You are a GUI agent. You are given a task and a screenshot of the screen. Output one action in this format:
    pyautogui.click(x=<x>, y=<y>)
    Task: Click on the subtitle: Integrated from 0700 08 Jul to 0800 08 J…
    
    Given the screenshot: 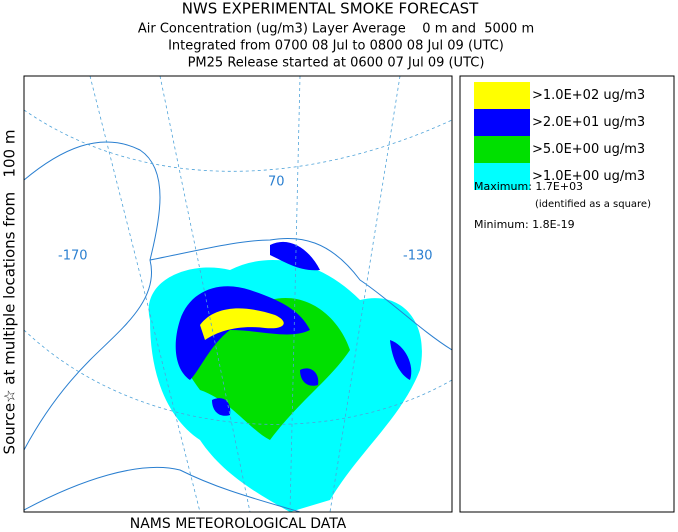 What is the action you would take?
    pyautogui.click(x=336, y=46)
    